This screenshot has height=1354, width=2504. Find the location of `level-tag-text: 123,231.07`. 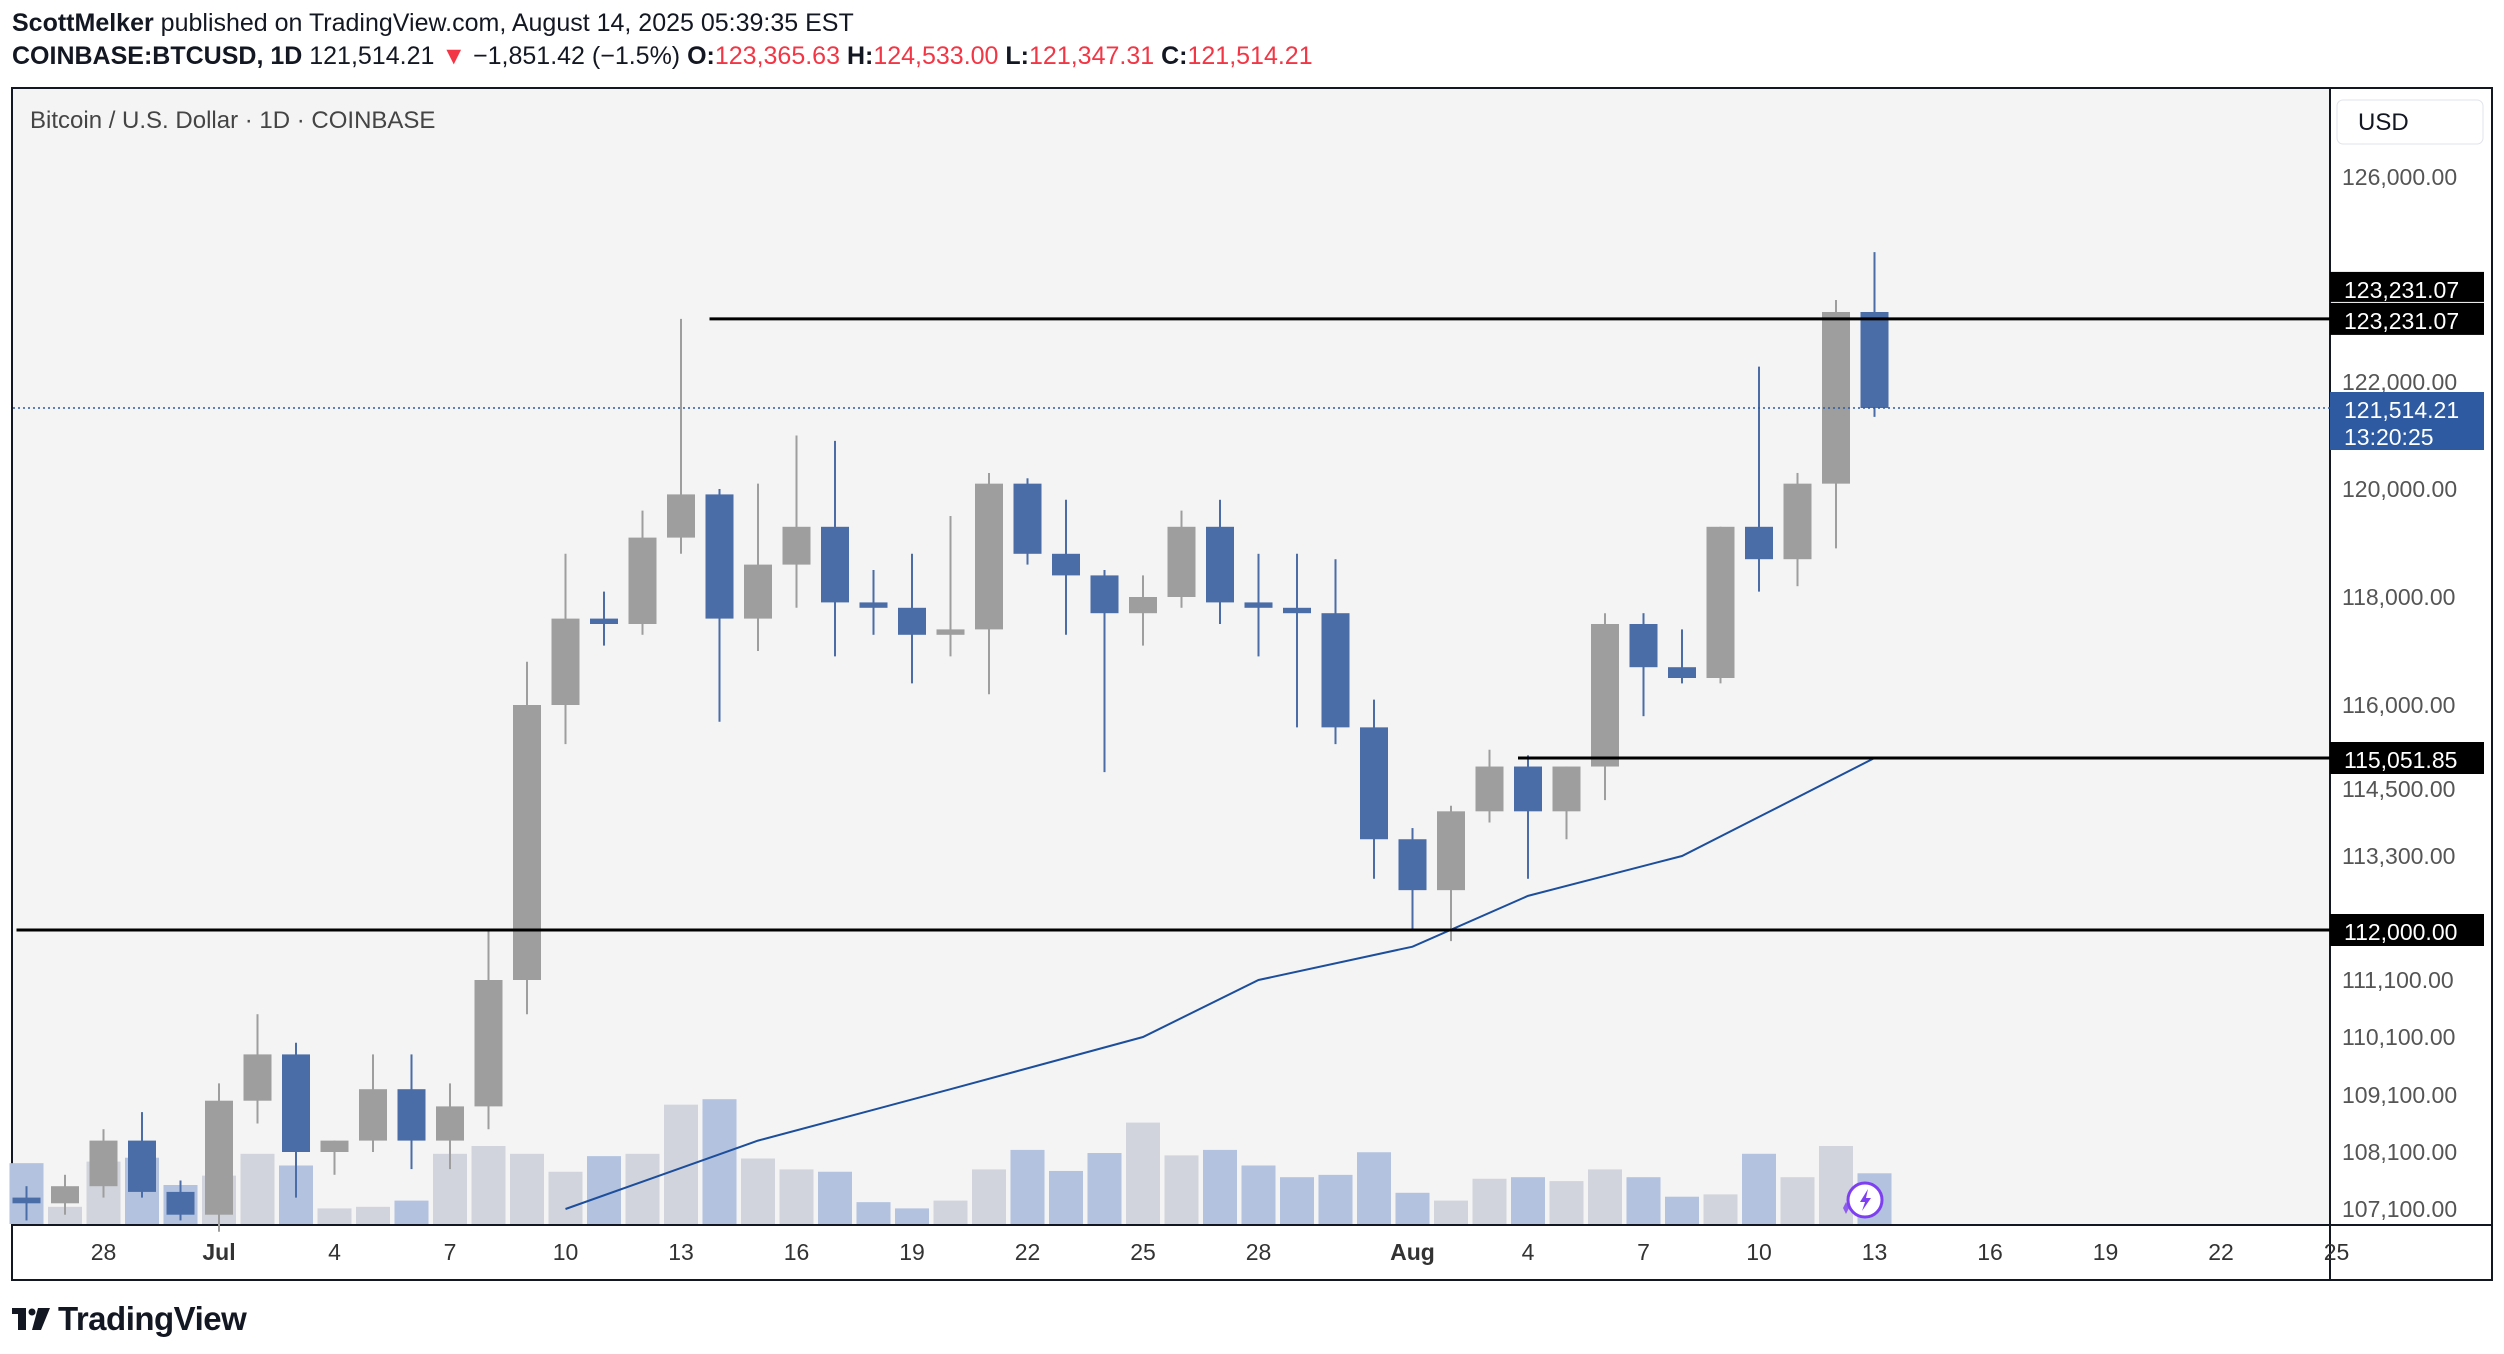

level-tag-text: 123,231.07 is located at coordinates (2401, 321).